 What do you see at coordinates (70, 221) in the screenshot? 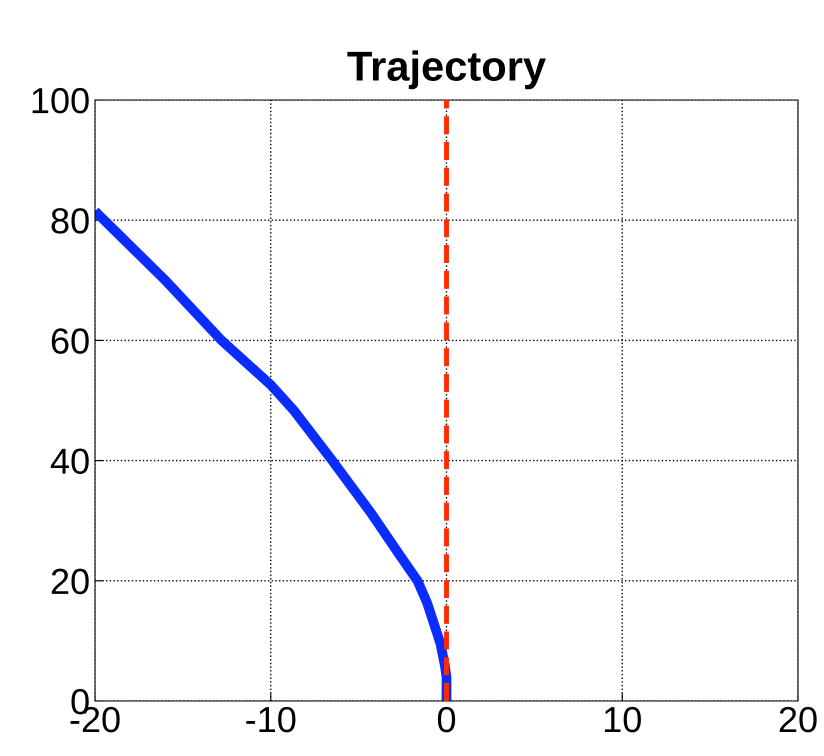
I see `y-tick-label: 80` at bounding box center [70, 221].